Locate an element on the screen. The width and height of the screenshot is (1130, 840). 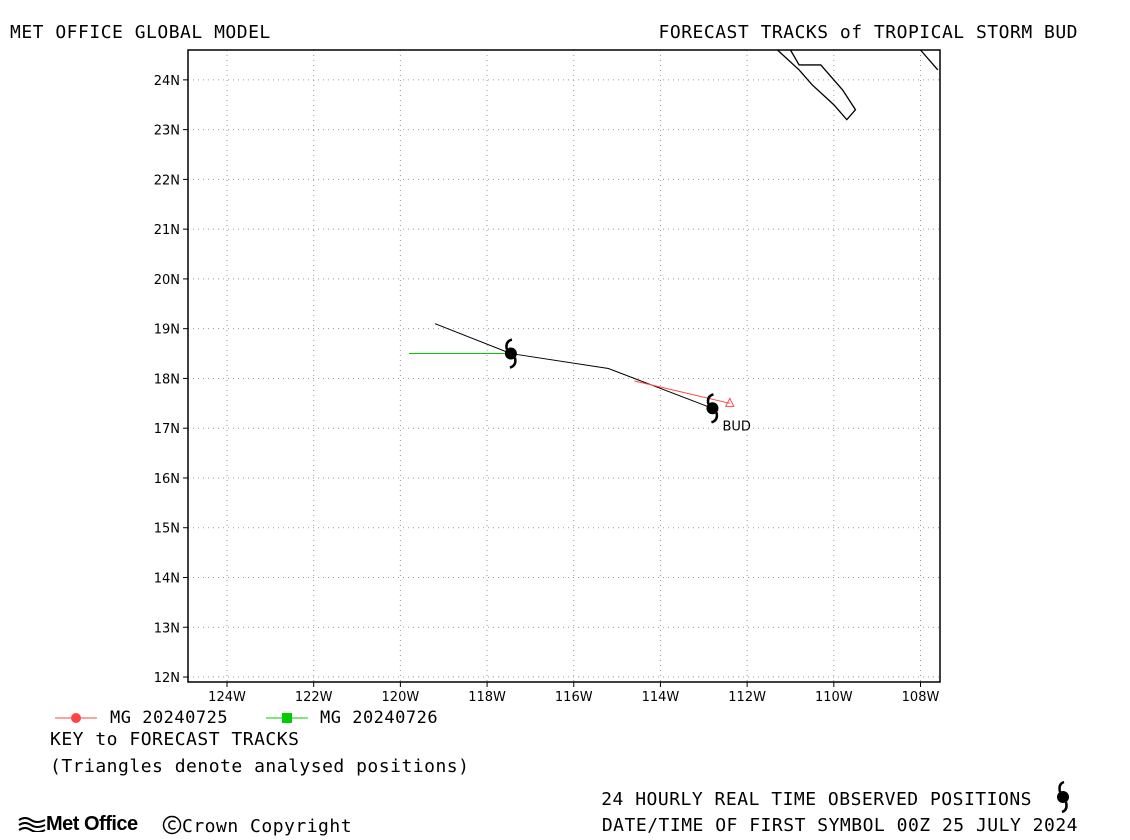
lon-tick-label: 120W is located at coordinates (401, 697).